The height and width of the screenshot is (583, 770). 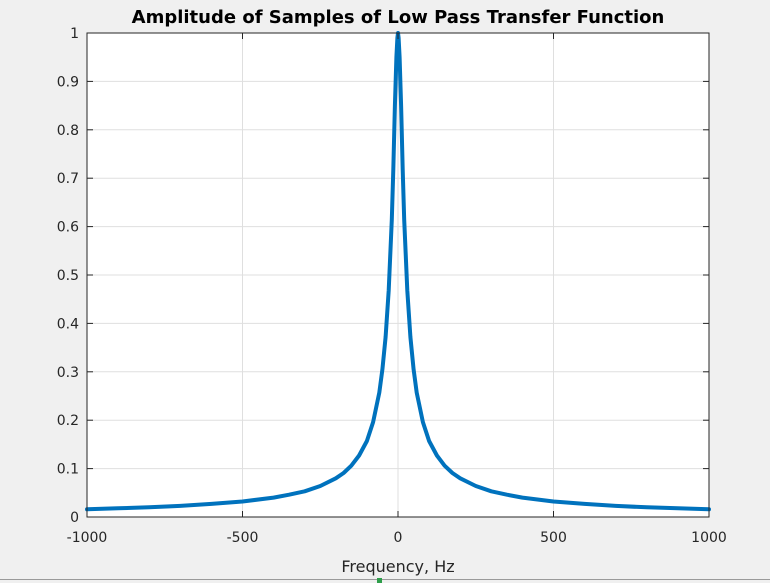 I want to click on y-tick-labels: 0 0.1 0.2 0.3 0.4 0.5 0.6 0.7 0.8 0.9 1, so click(x=68, y=276).